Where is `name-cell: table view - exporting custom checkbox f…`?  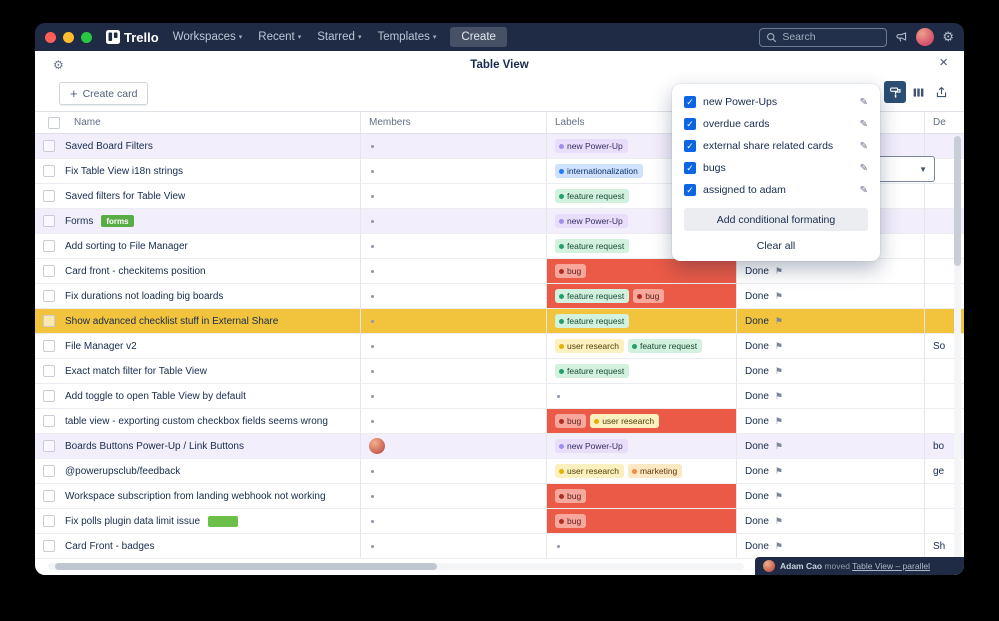
name-cell: table view - exporting custom checkbox f… is located at coordinates (198, 421).